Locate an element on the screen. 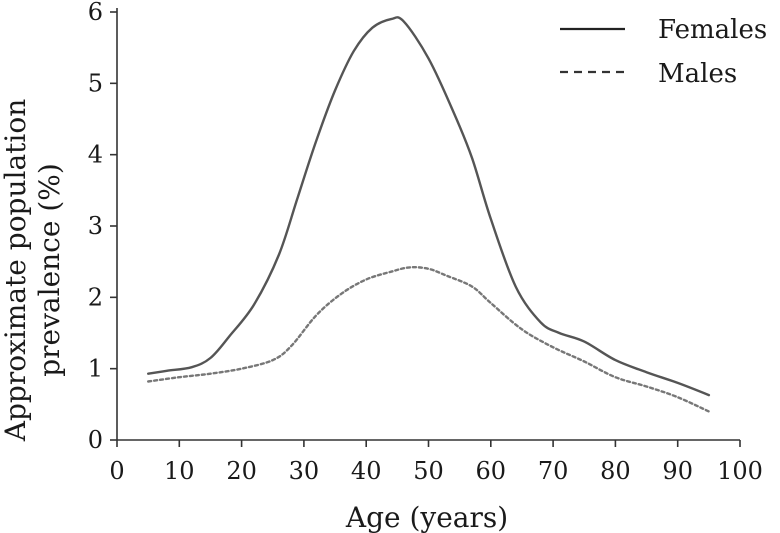 The image size is (780, 533). x-tick-label: 70 is located at coordinates (553, 471).